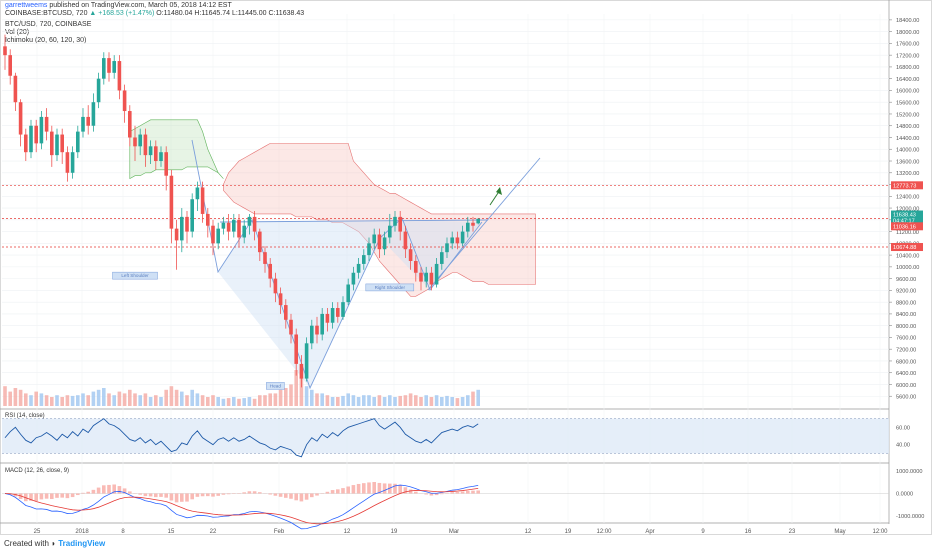  What do you see at coordinates (46, 13) in the screenshot?
I see `symbol-label: COINBASE:BTCUSD, 720` at bounding box center [46, 13].